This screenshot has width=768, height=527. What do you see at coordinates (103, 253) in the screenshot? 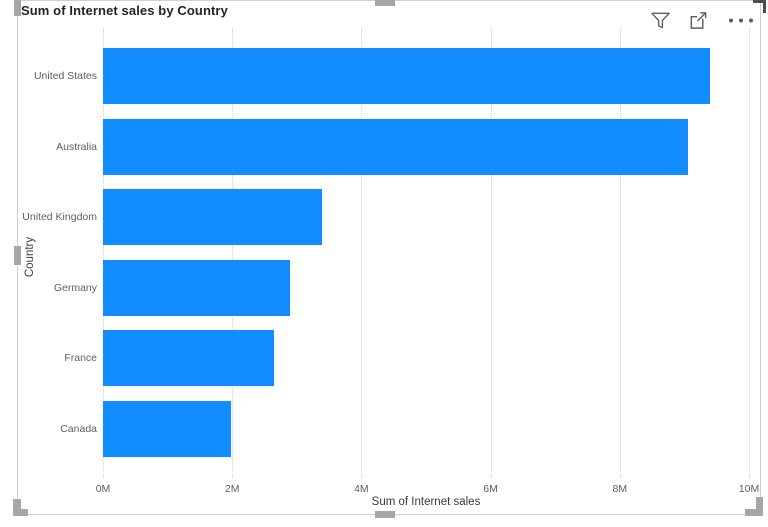
I see `gridline-0M` at bounding box center [103, 253].